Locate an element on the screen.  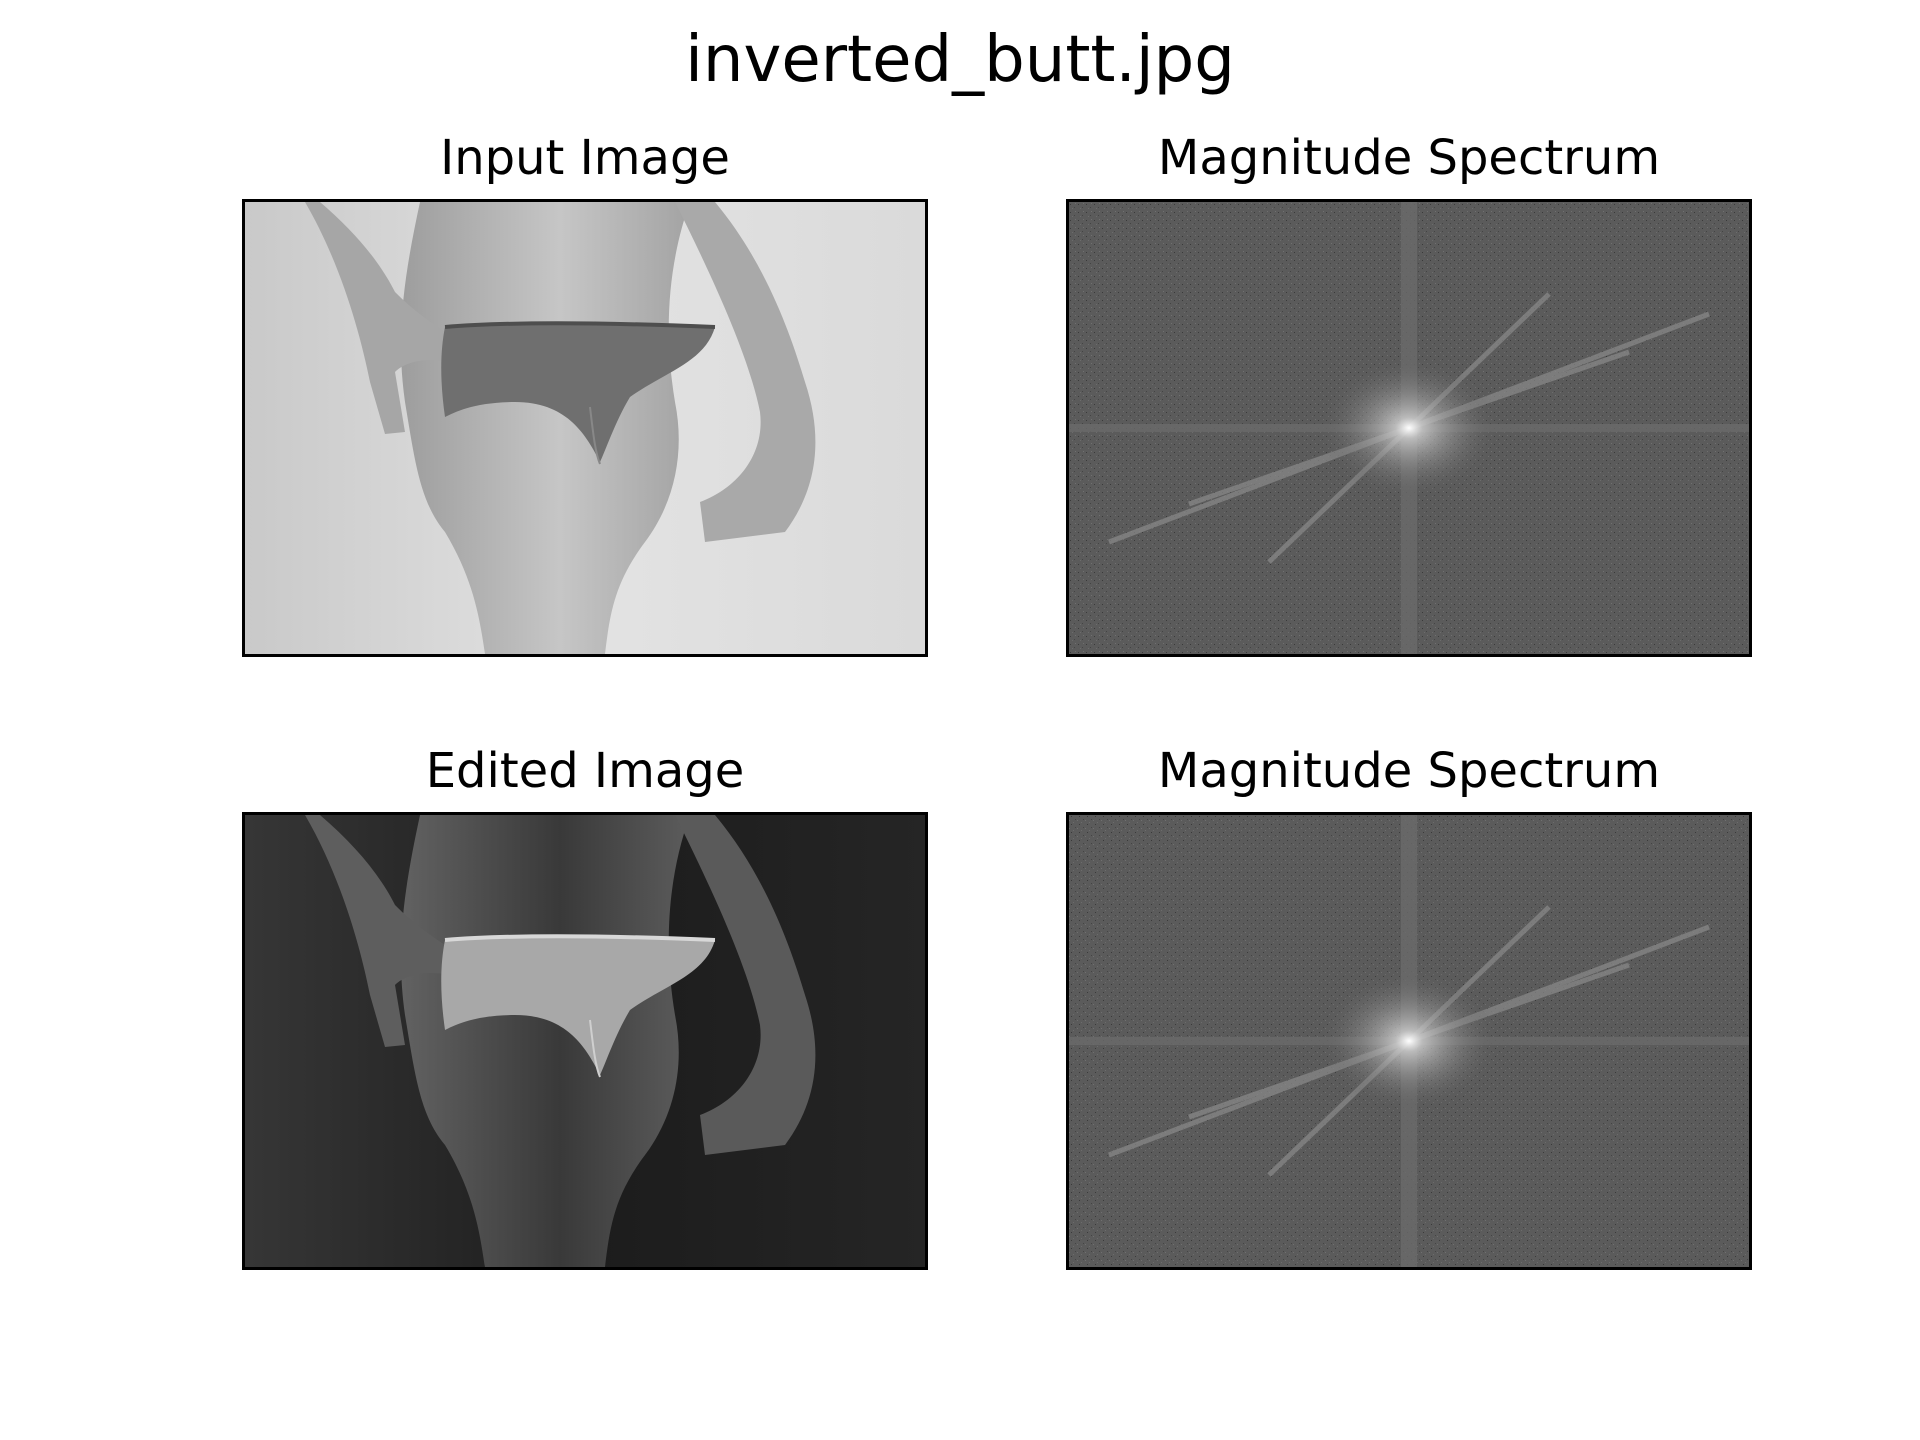
edited-image-panel is located at coordinates (585, 1041).